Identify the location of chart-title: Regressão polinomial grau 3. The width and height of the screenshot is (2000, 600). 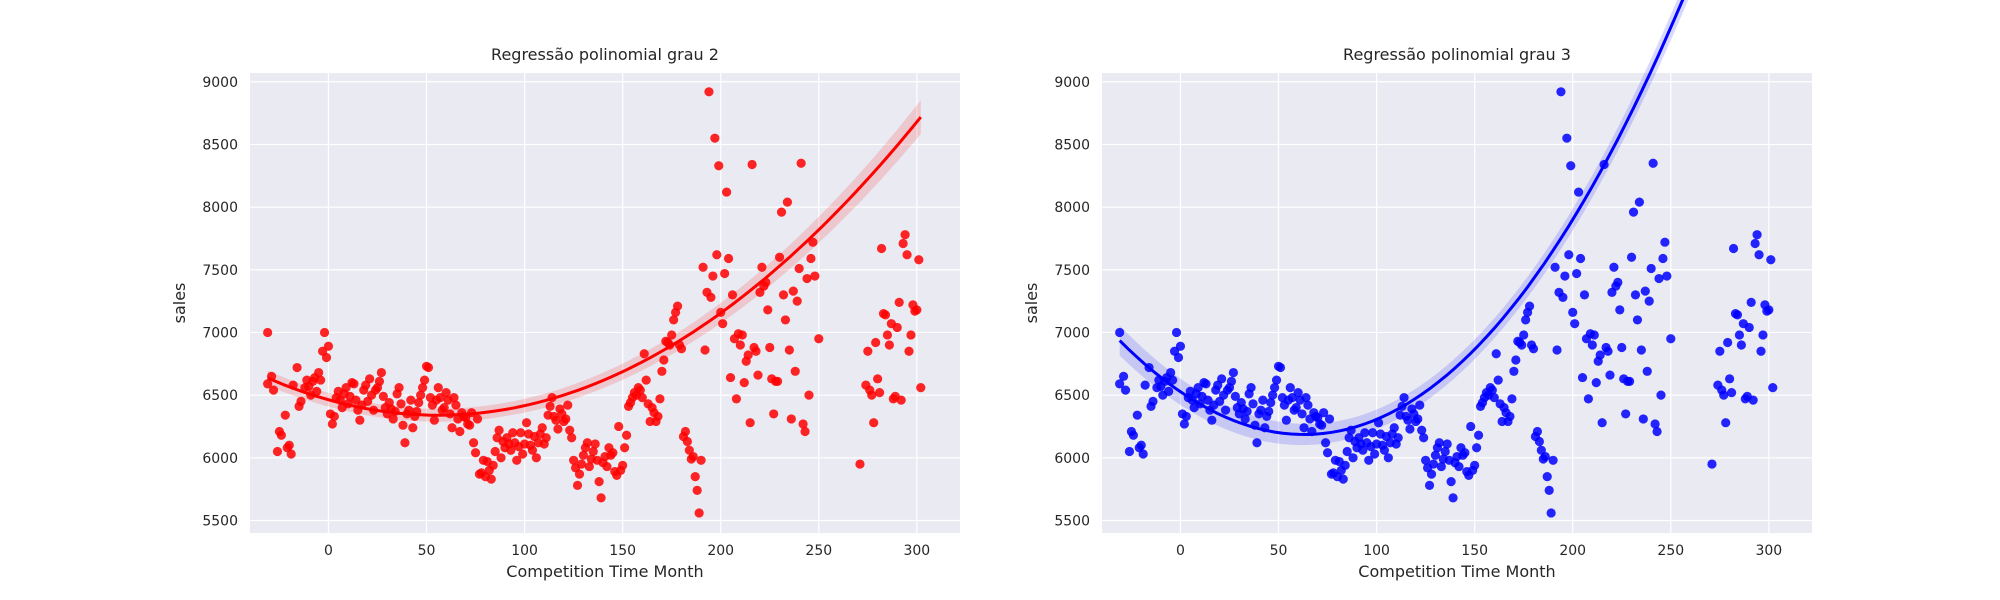
(1457, 54).